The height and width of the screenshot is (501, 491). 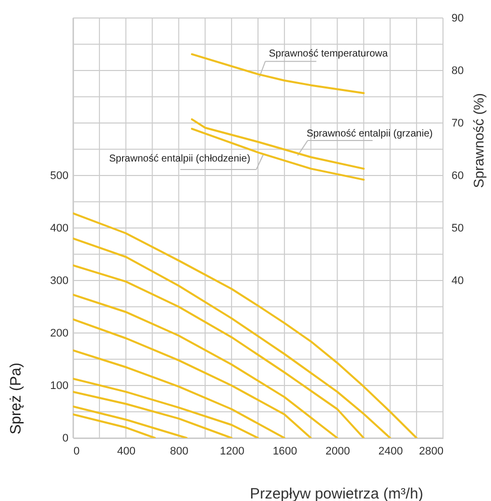 What do you see at coordinates (16, 398) in the screenshot?
I see `y-axis-title: Spręż (Pa)` at bounding box center [16, 398].